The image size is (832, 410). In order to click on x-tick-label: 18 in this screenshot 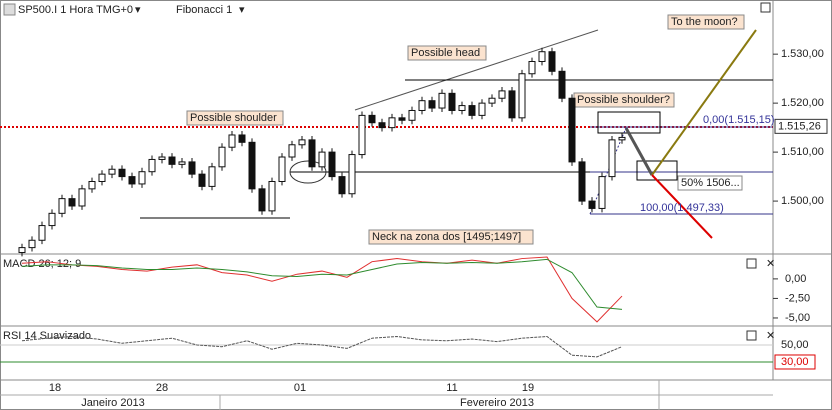, I will do `click(55, 388)`.